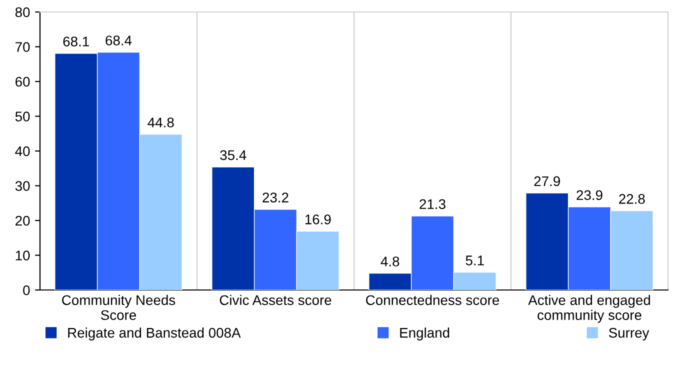 The width and height of the screenshot is (673, 368). What do you see at coordinates (433, 300) in the screenshot?
I see `x-tick-label: Connectedness score` at bounding box center [433, 300].